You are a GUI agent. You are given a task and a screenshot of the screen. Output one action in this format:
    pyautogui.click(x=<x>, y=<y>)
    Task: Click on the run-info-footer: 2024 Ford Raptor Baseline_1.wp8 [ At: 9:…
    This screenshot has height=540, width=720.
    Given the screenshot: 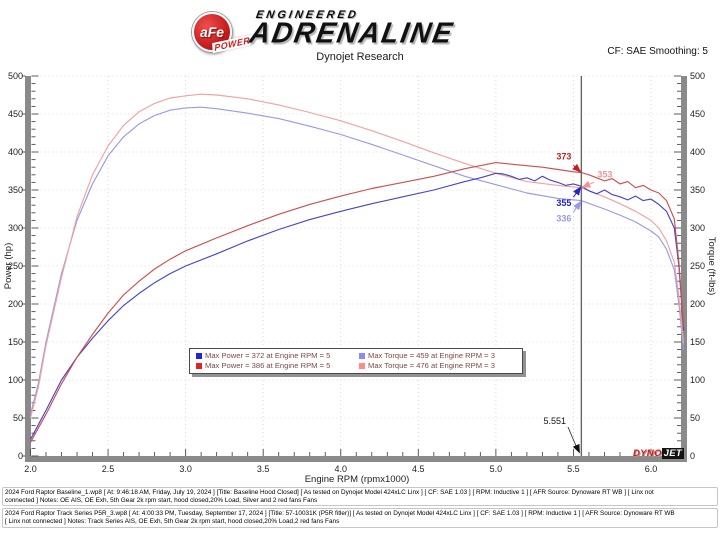 What is the action you would take?
    pyautogui.click(x=360, y=508)
    